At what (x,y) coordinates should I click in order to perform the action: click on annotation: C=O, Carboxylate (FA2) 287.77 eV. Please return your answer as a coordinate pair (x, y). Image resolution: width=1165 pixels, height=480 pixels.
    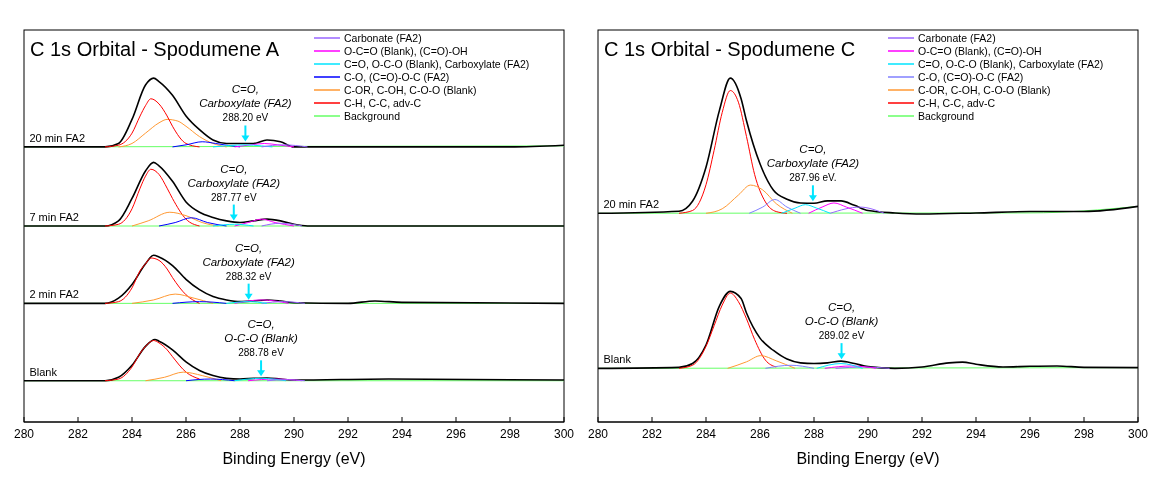
    Looking at the image, I should click on (234, 182).